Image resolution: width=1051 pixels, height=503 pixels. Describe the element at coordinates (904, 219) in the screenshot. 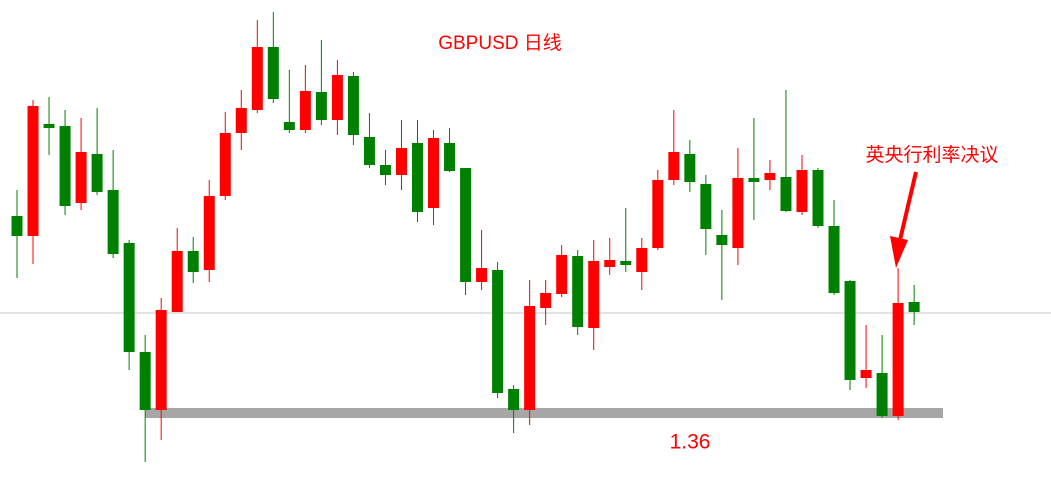

I see `annotation-arrow` at that location.